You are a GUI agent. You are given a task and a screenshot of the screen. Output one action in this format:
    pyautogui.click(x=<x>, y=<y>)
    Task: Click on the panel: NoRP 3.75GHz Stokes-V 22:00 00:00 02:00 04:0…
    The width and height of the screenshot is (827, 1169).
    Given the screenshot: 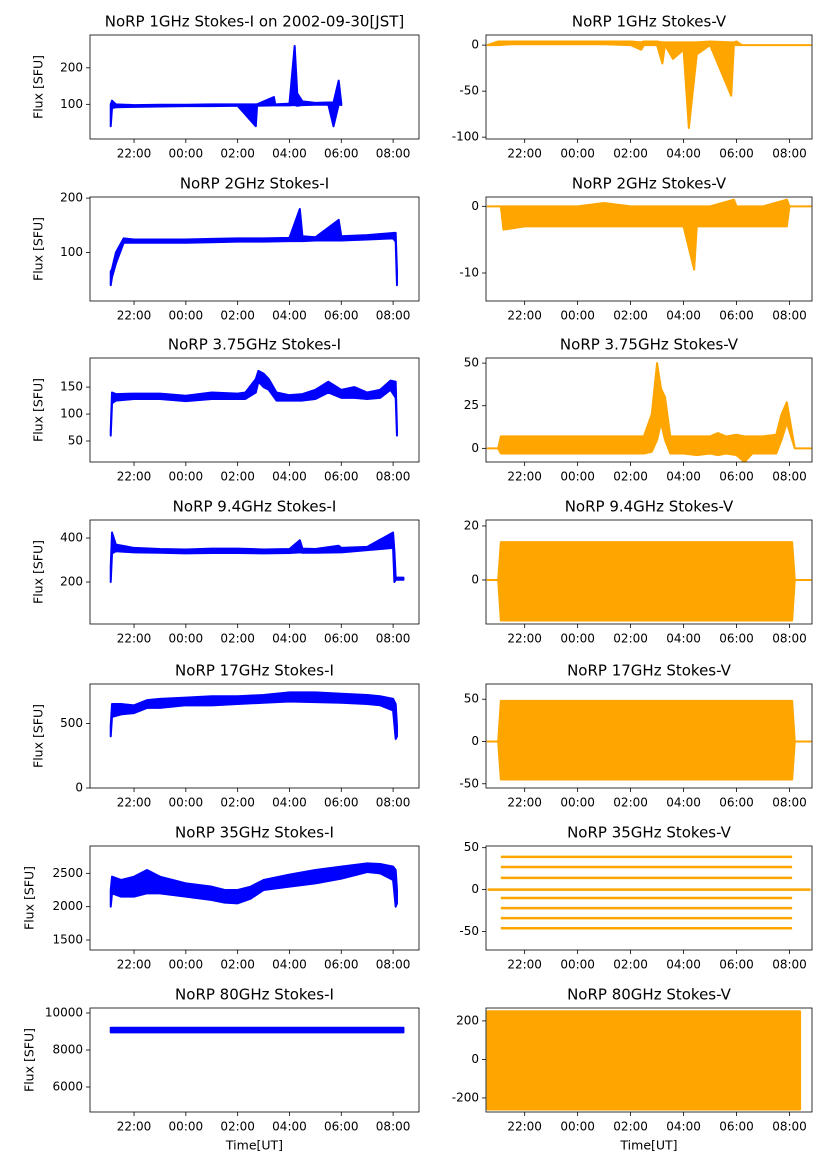 What is the action you would take?
    pyautogui.click(x=638, y=410)
    